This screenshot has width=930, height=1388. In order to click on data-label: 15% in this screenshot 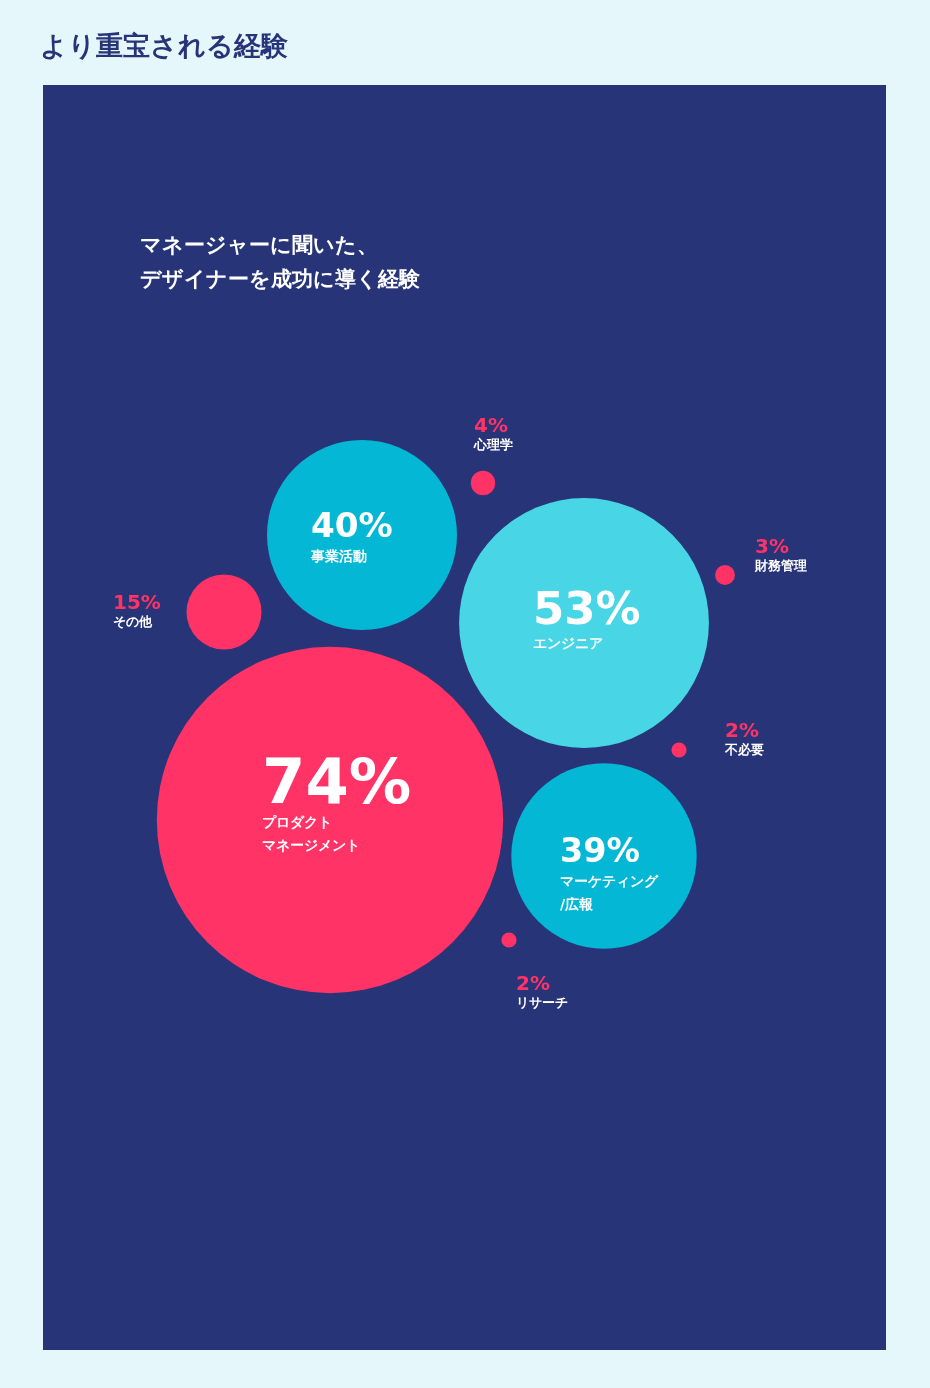, I will do `click(137, 602)`.